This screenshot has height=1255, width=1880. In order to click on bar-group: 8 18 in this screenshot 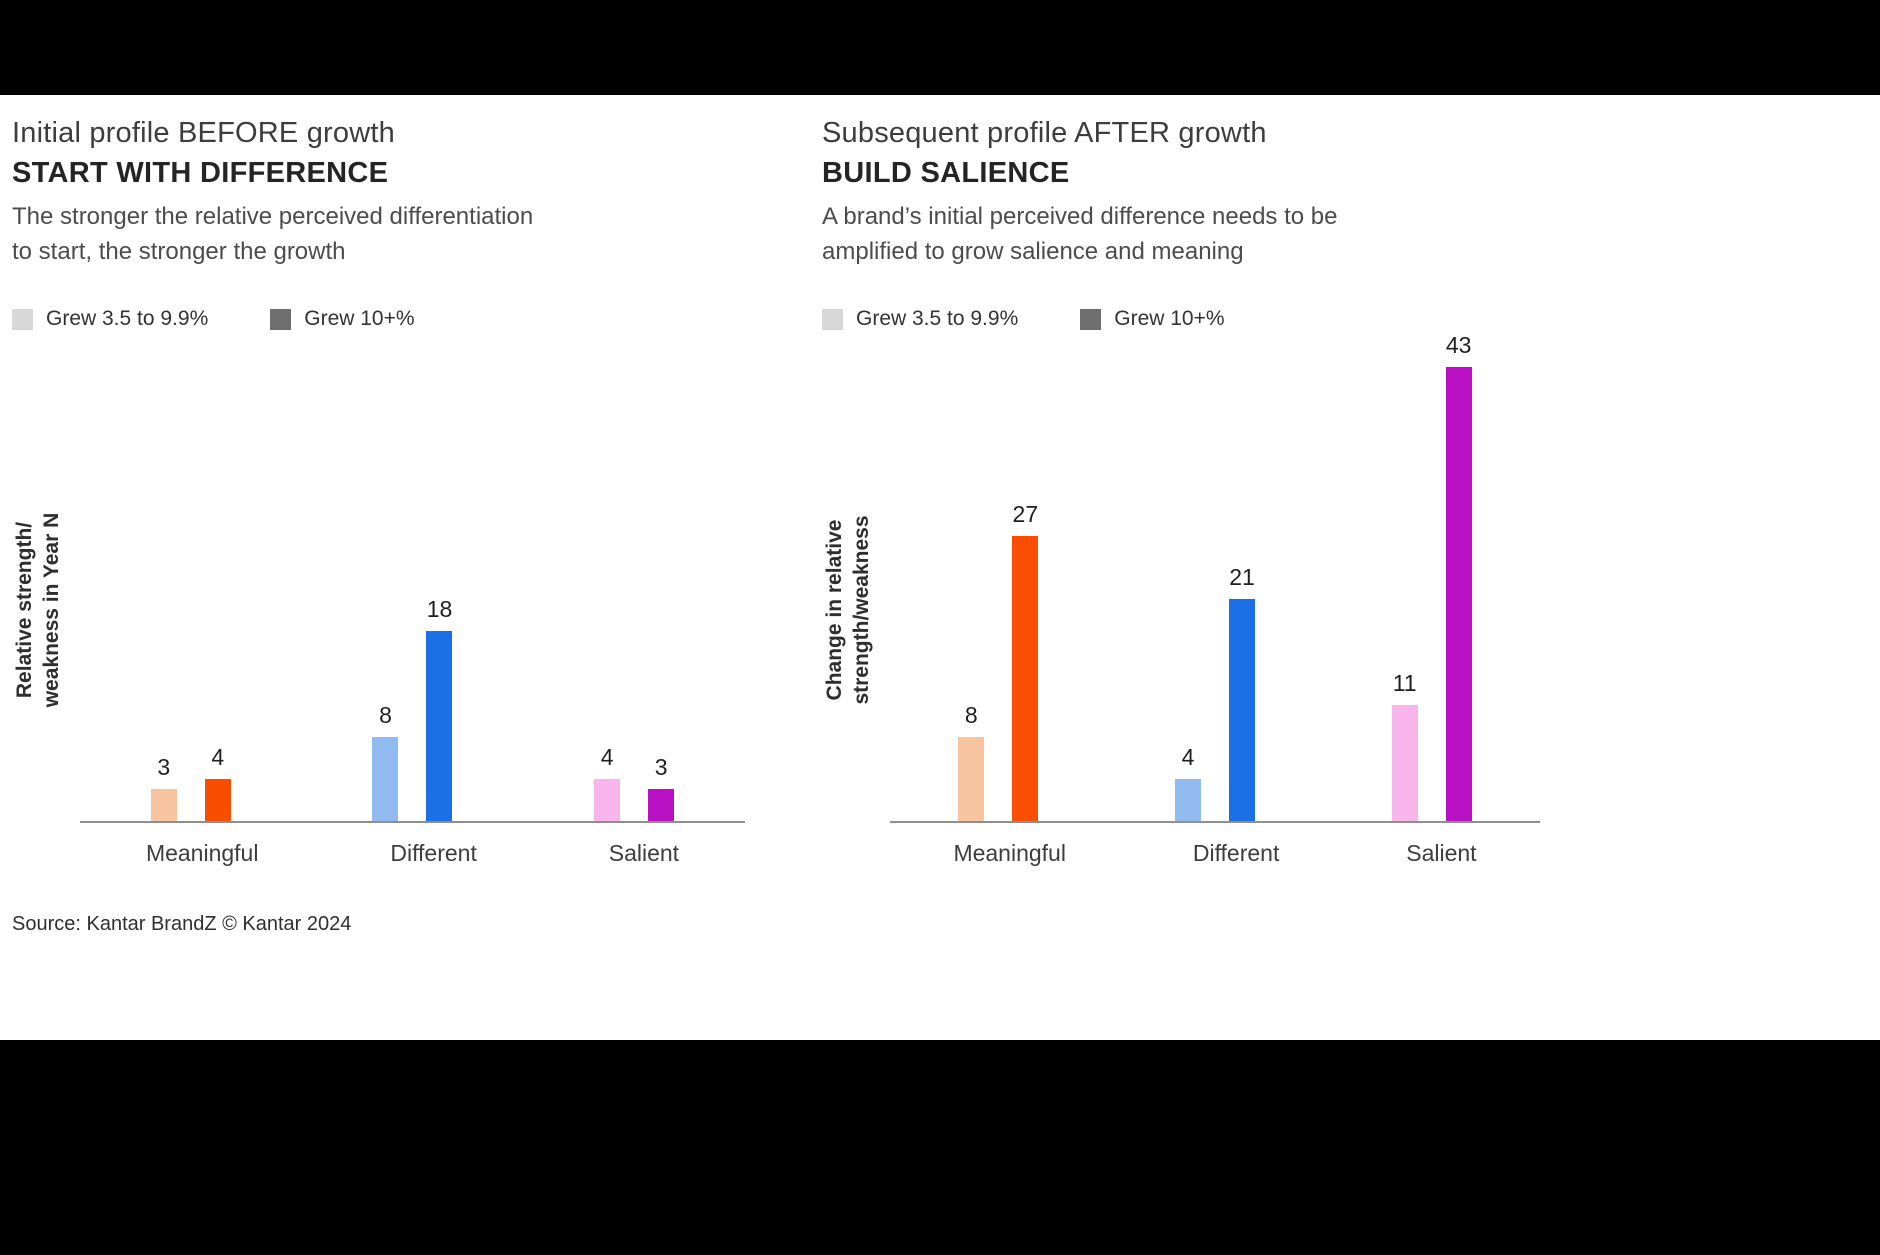, I will do `click(412, 708)`.